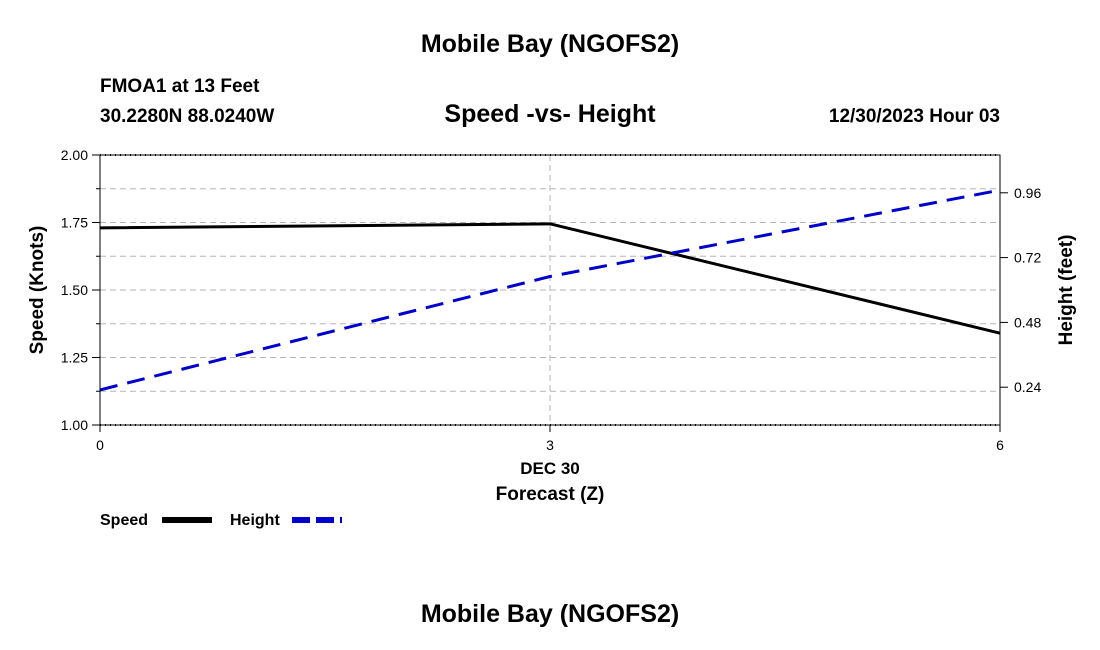 The height and width of the screenshot is (650, 1100). I want to click on y2-tick-label: 0.24, so click(1027, 387).